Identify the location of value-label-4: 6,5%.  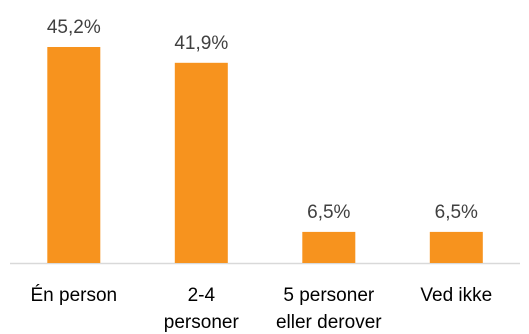
(456, 212).